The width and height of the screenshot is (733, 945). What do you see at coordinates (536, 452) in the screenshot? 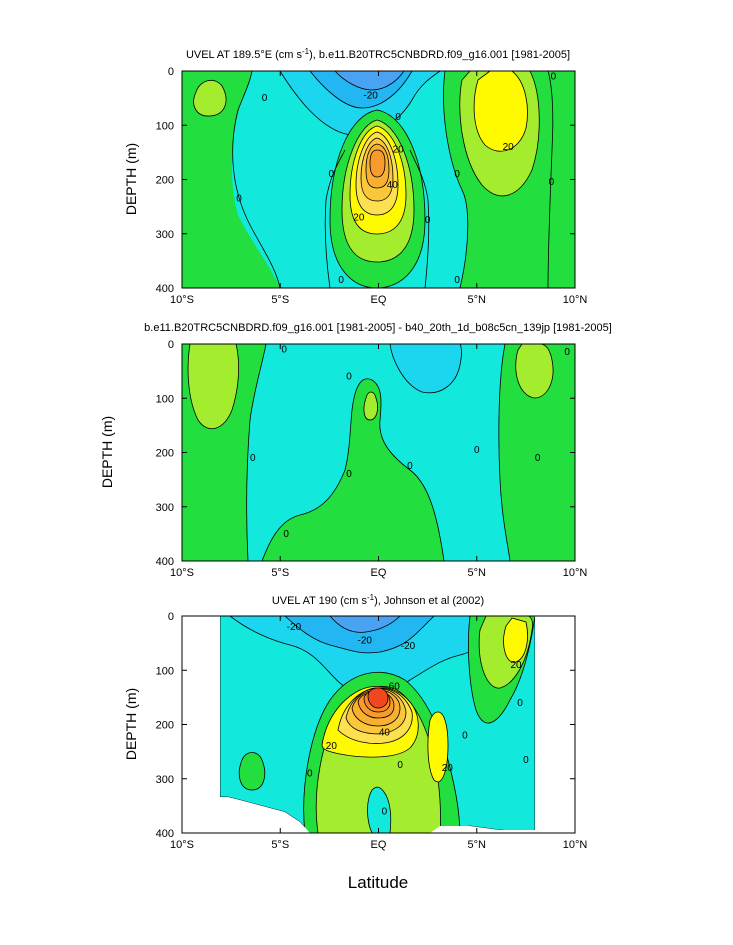
I see `panel-2-right-green-region` at bounding box center [536, 452].